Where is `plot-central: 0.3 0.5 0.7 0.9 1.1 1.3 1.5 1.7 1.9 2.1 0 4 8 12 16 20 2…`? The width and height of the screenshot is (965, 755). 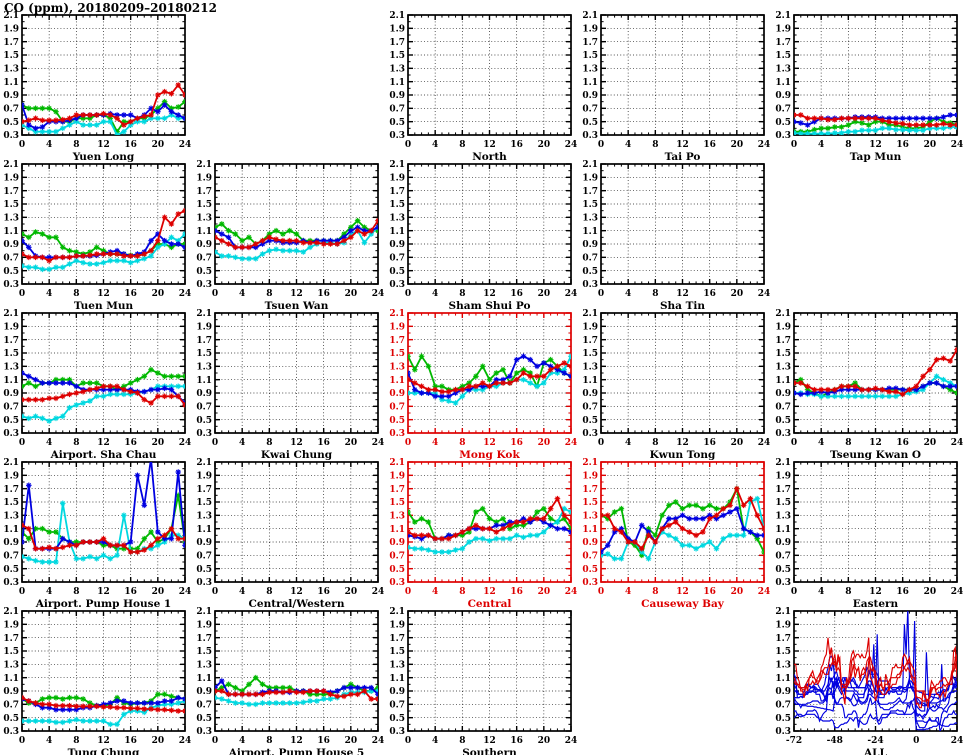 plot-central: 0.3 0.5 0.7 0.9 1.1 1.3 1.5 1.7 1.9 2.1 0 4 8 12 16 20 2… is located at coordinates (483, 534).